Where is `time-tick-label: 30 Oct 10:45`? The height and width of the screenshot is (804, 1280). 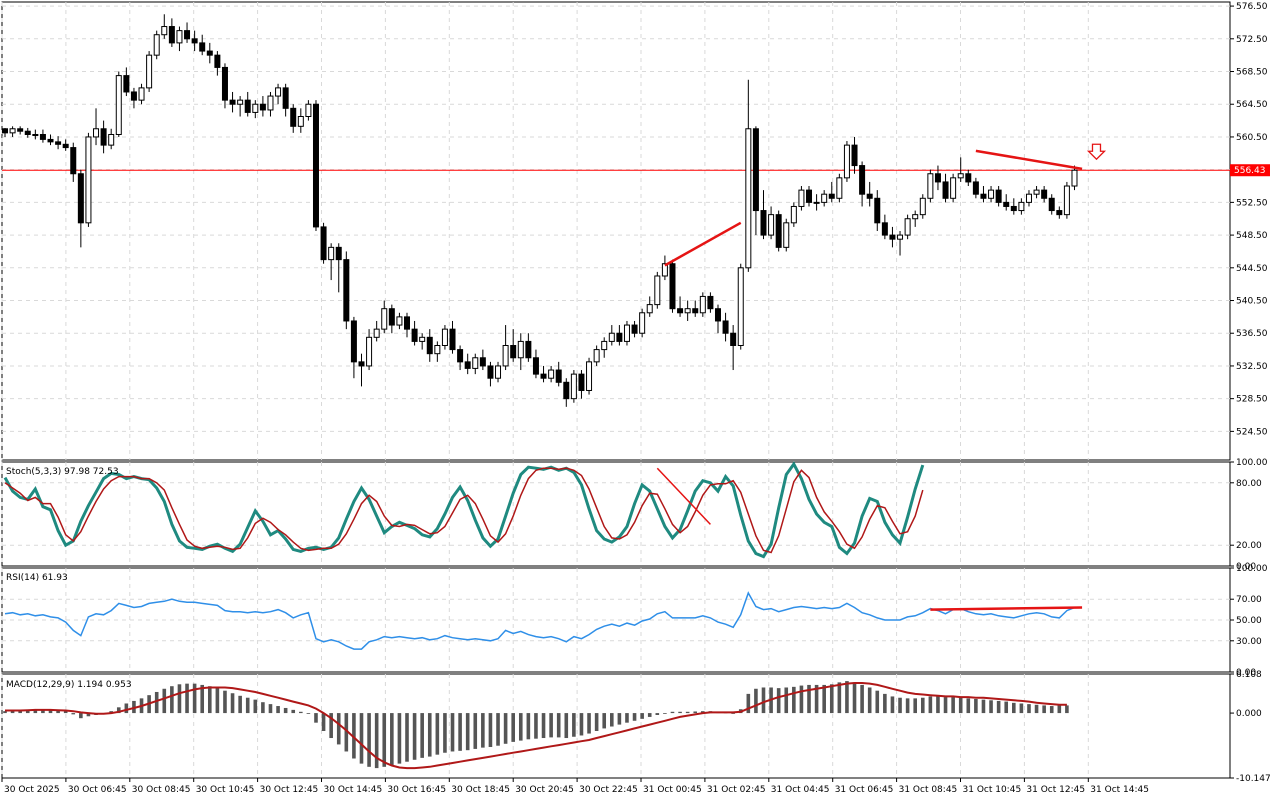
time-tick-label: 30 Oct 10:45 is located at coordinates (225, 790).